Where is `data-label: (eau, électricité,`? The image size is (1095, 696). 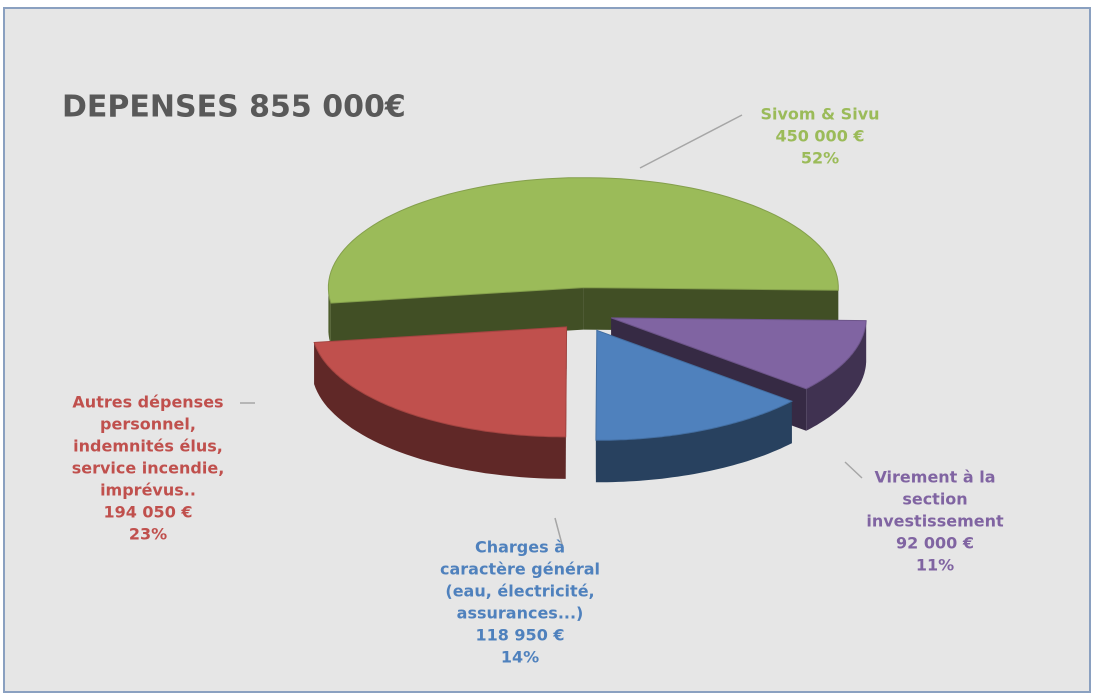 data-label: (eau, électricité, is located at coordinates (519, 591).